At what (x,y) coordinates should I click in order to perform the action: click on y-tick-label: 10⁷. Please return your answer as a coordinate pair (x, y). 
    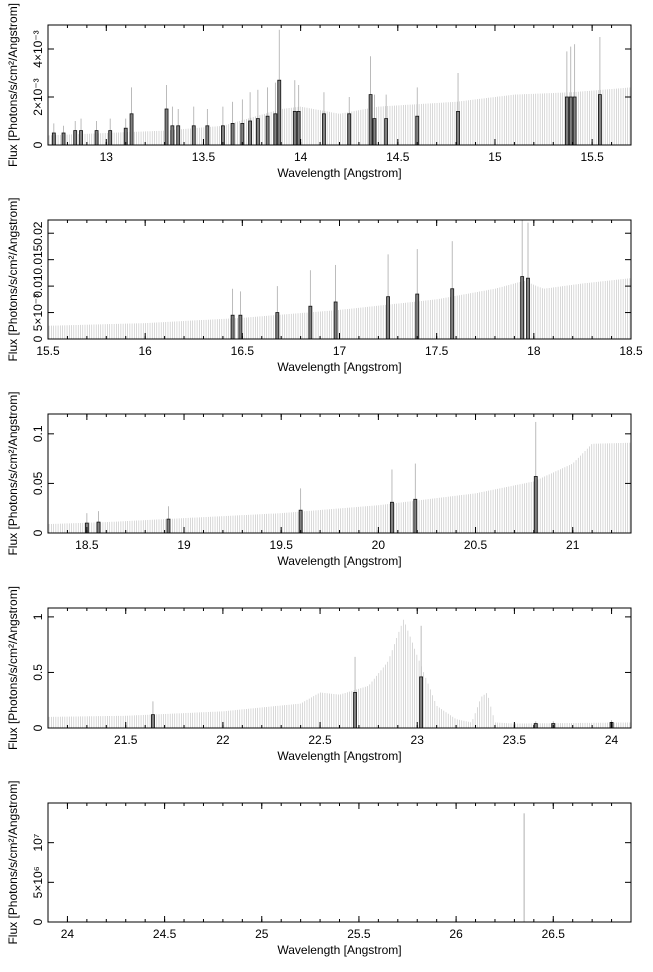
    Looking at the image, I should click on (38, 843).